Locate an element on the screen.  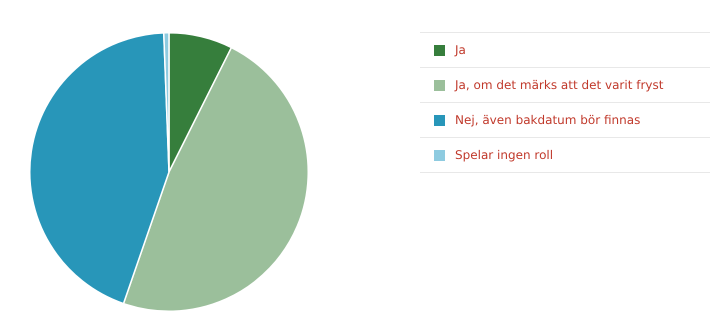
legend-label: Spelar ingen roll is located at coordinates (504, 155).